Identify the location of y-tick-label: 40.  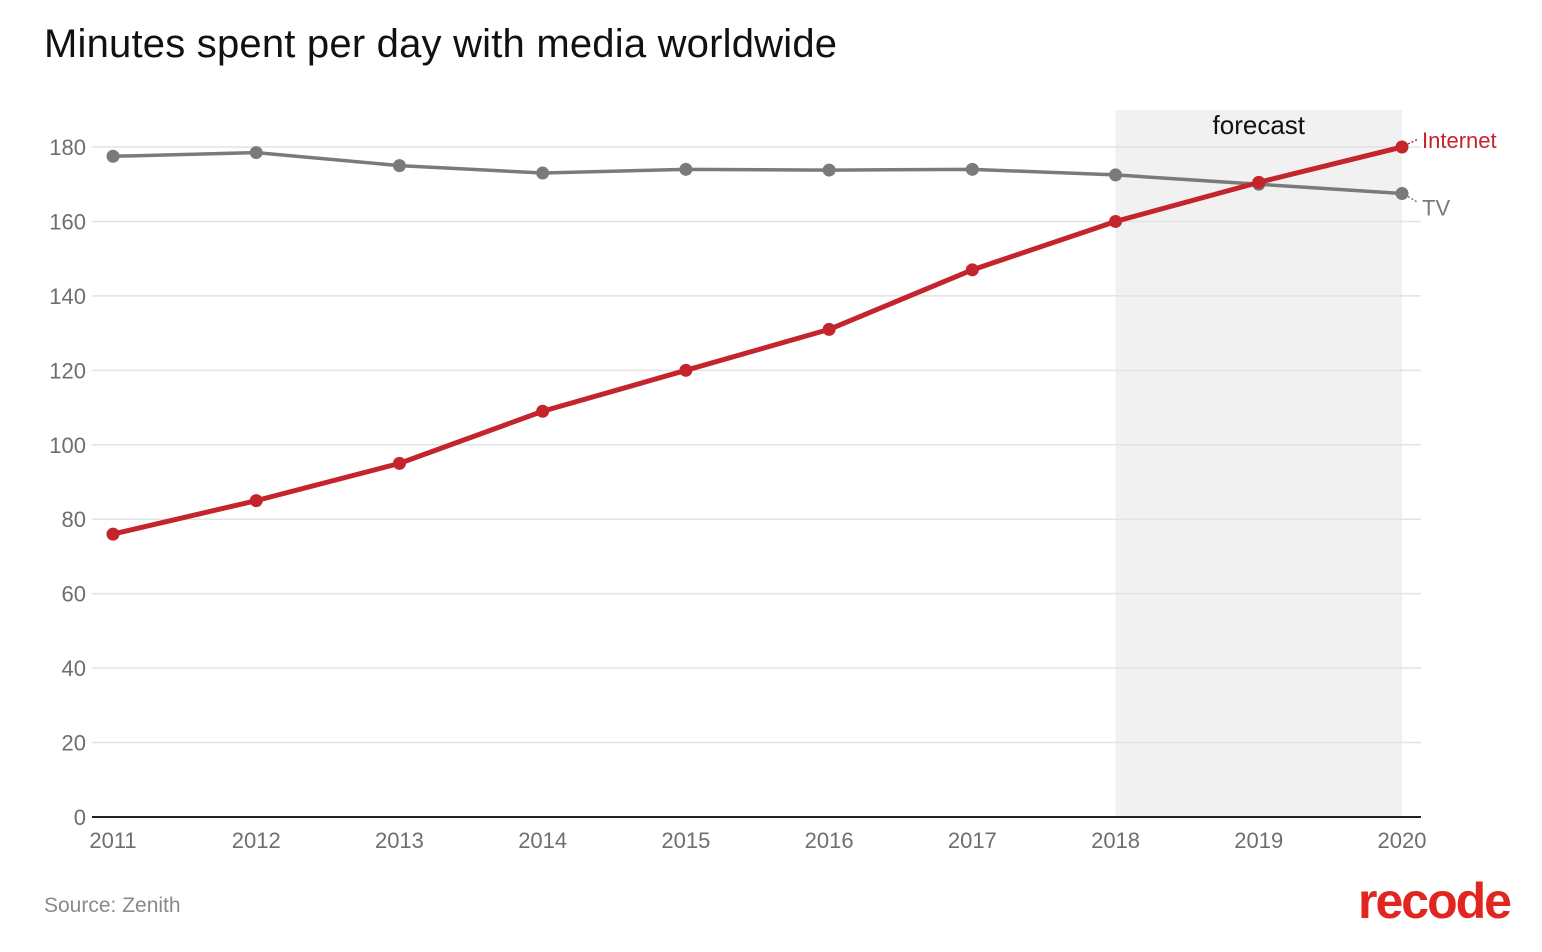
(74, 668).